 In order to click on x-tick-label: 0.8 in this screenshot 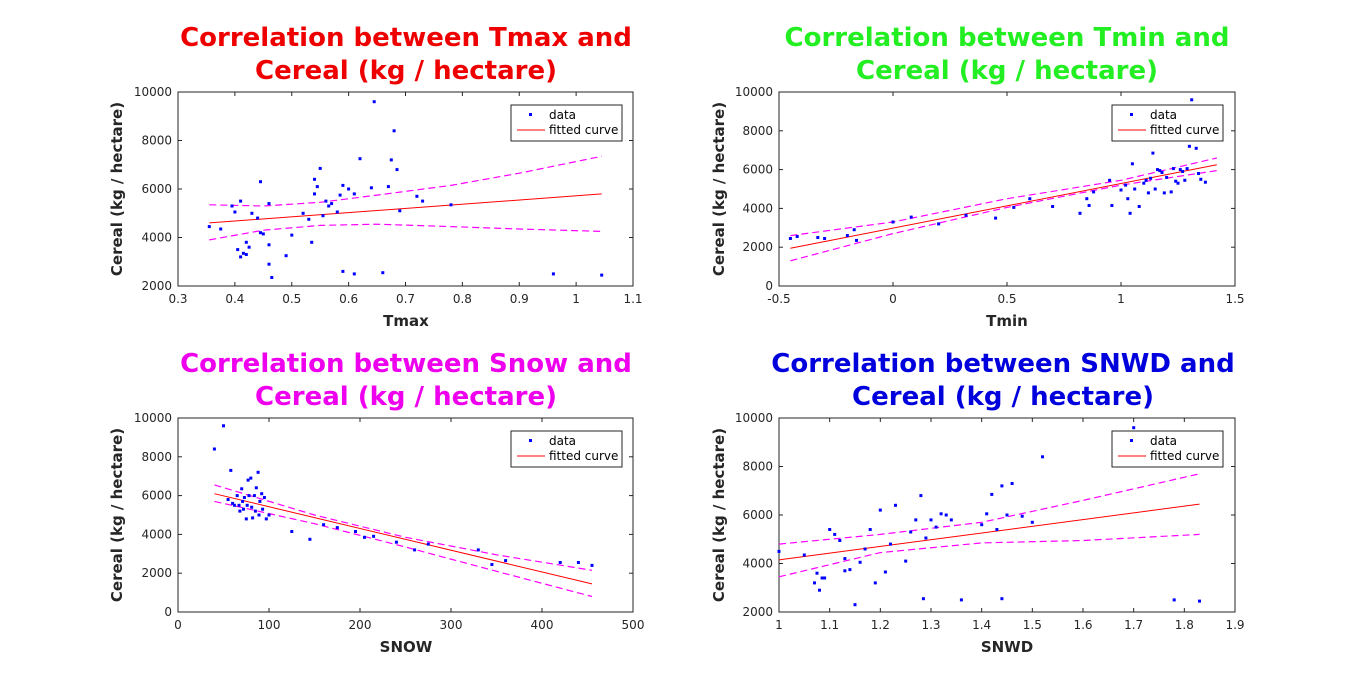, I will do `click(462, 299)`.